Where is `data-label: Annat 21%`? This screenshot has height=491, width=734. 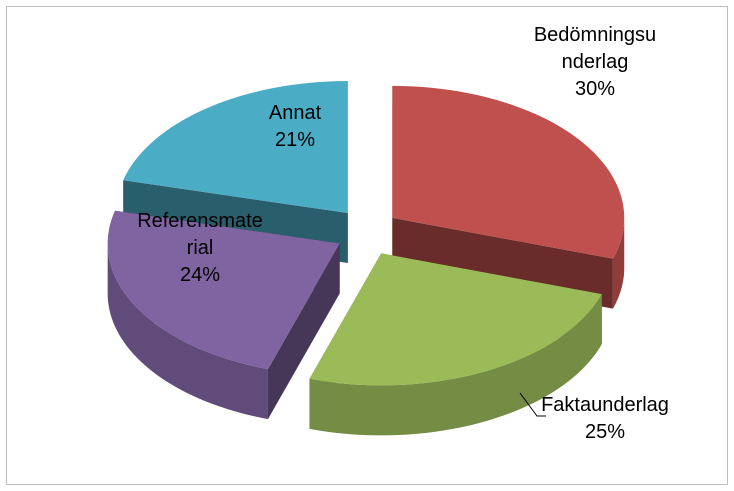
data-label: Annat 21% is located at coordinates (295, 127).